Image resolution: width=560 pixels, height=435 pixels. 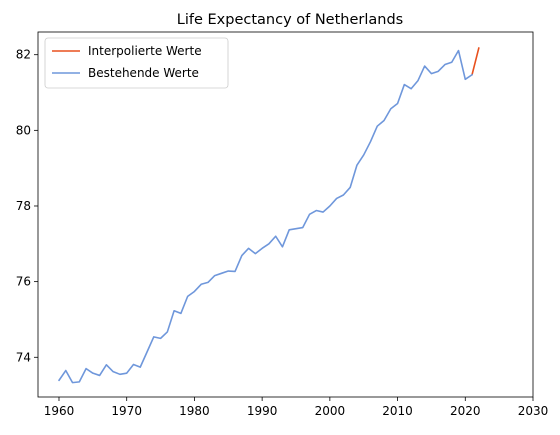 I want to click on x-tick-label: 1970, so click(x=126, y=411).